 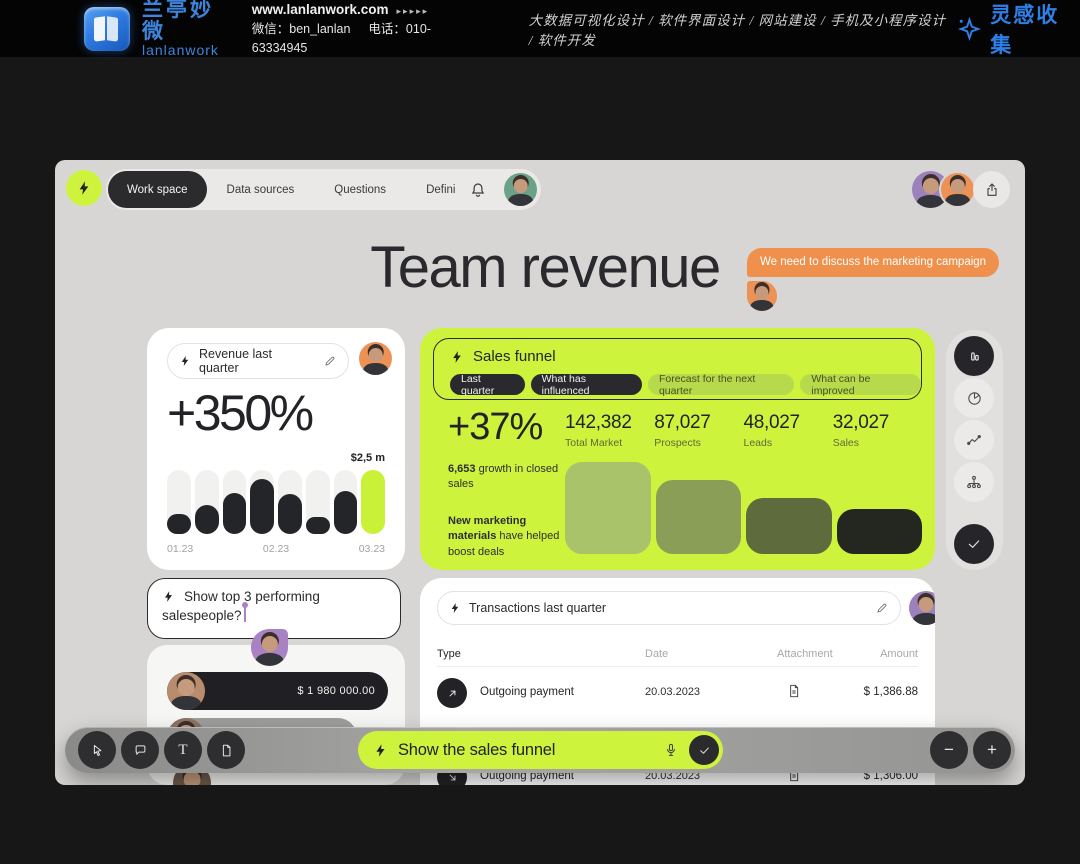 What do you see at coordinates (503, 477) in the screenshot?
I see `funnel-growth-note: 6,653 growth in closed sales` at bounding box center [503, 477].